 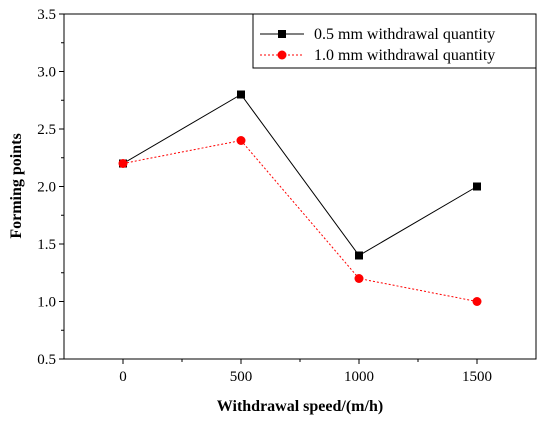 I want to click on x-tick-label: 500, so click(x=241, y=377).